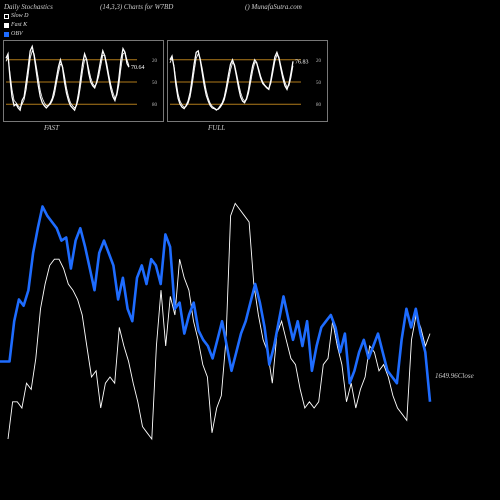 Image resolution: width=500 pixels, height=500 pixels. I want to click on close-value-label: 1649.96Close, so click(454, 376).